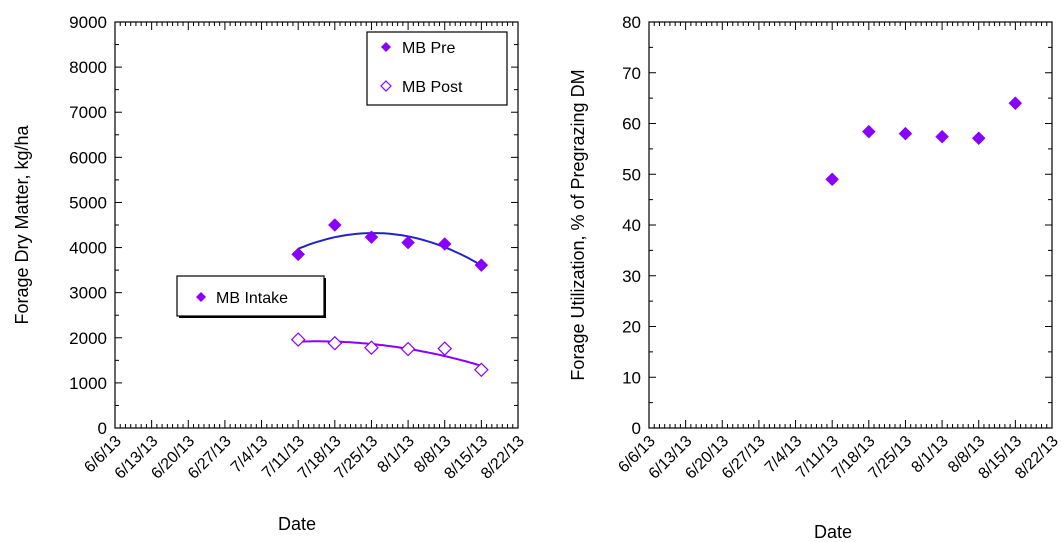 The image size is (1062, 542). I want to click on legend-box, so click(437, 68).